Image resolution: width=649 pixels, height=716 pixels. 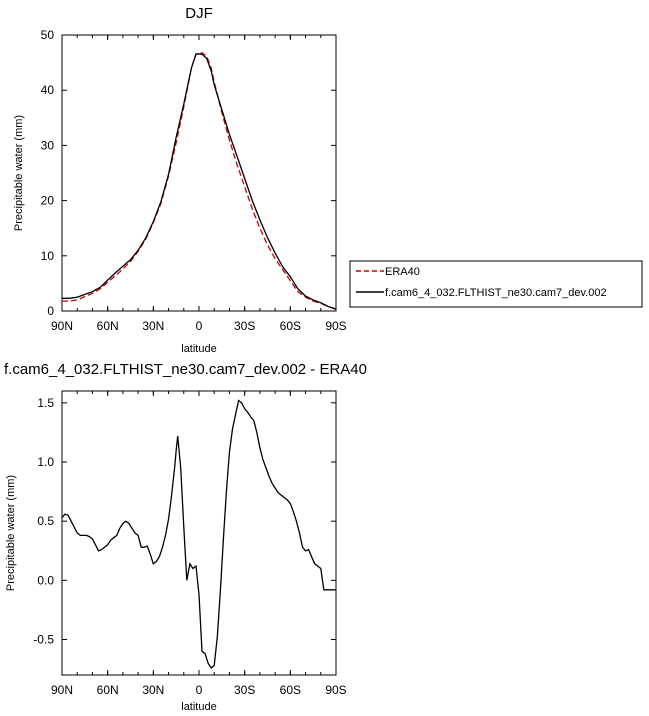 What do you see at coordinates (290, 690) in the screenshot?
I see `bottom-xtick-label: 60S` at bounding box center [290, 690].